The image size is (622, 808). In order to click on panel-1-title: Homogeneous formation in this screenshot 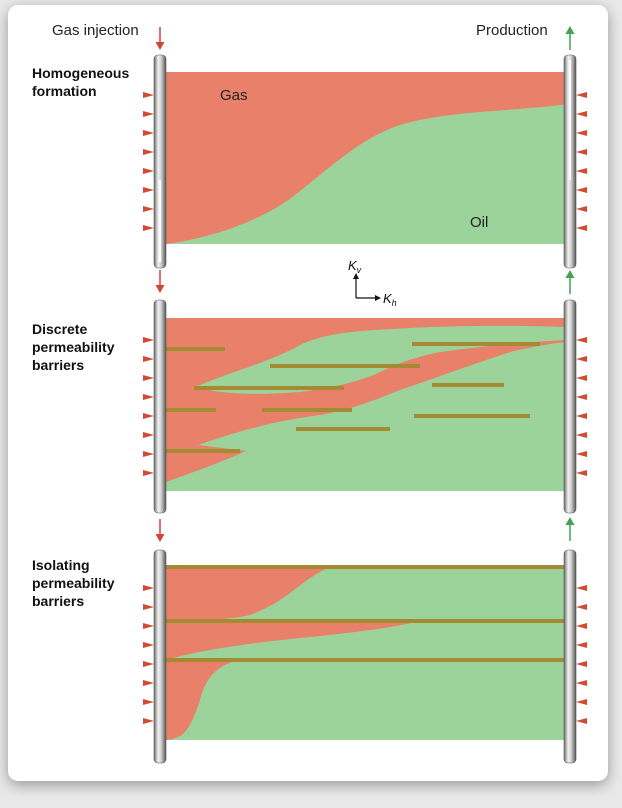, I will do `click(82, 82)`.